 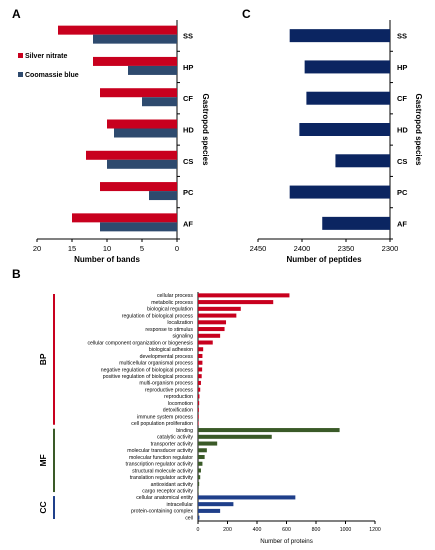 I want to click on panel-b-category-label: immune system process, so click(x=165, y=417).